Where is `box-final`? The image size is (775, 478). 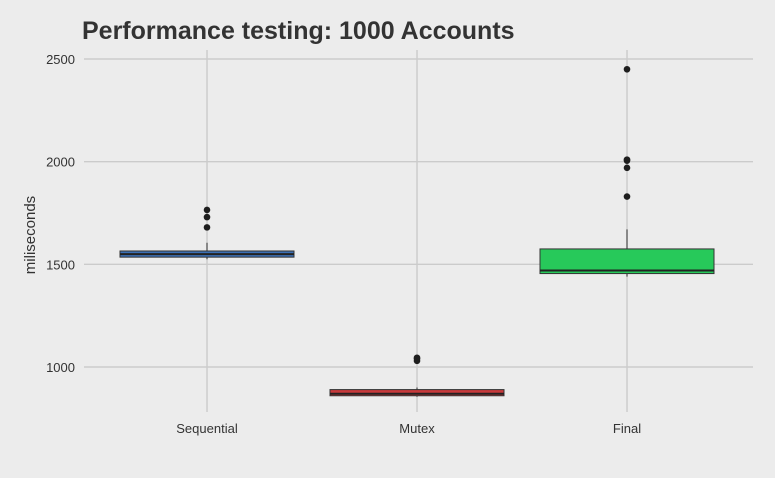 box-final is located at coordinates (627, 171).